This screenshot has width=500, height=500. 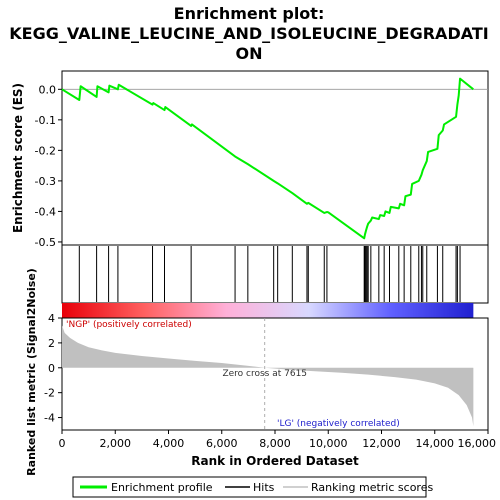 I want to click on es-y-tick-label: -0.5, so click(x=45, y=242).